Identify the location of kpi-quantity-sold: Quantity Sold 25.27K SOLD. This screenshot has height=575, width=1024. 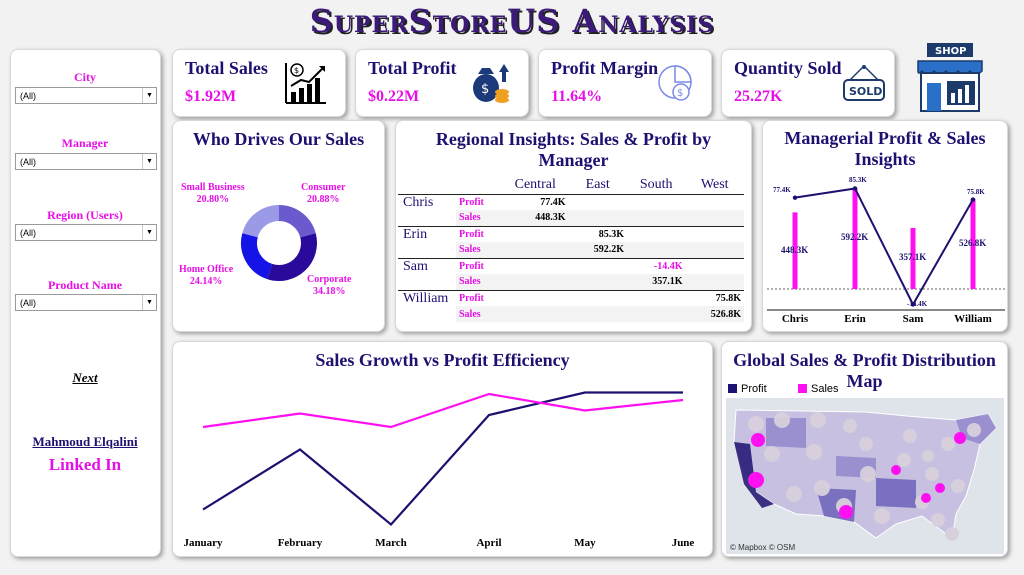
(808, 83).